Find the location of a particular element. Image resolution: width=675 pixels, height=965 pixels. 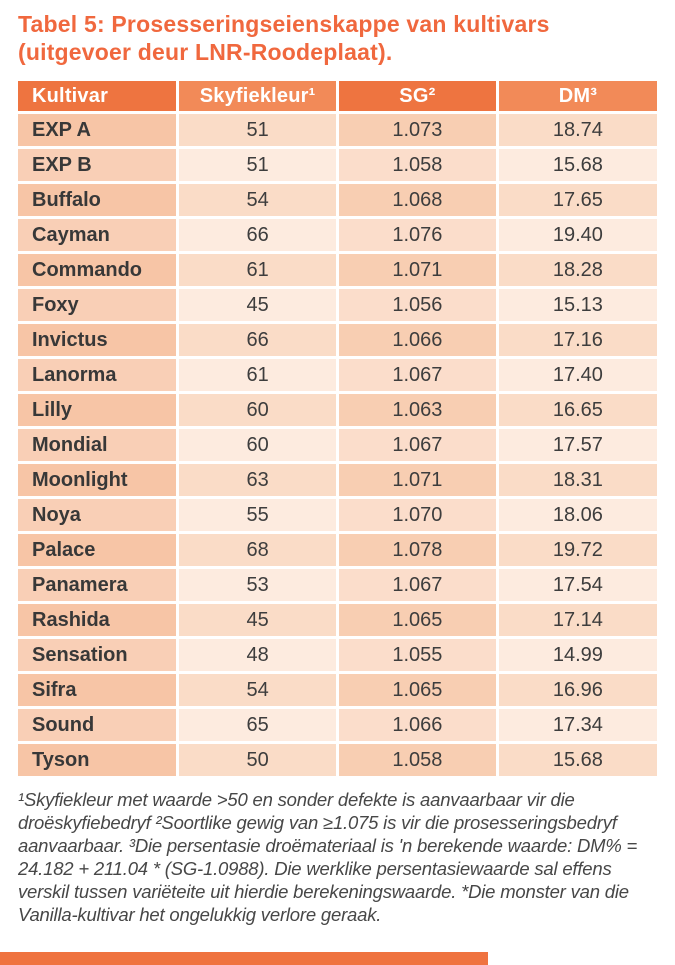

cell-kultivar: Cayman is located at coordinates (99, 235).